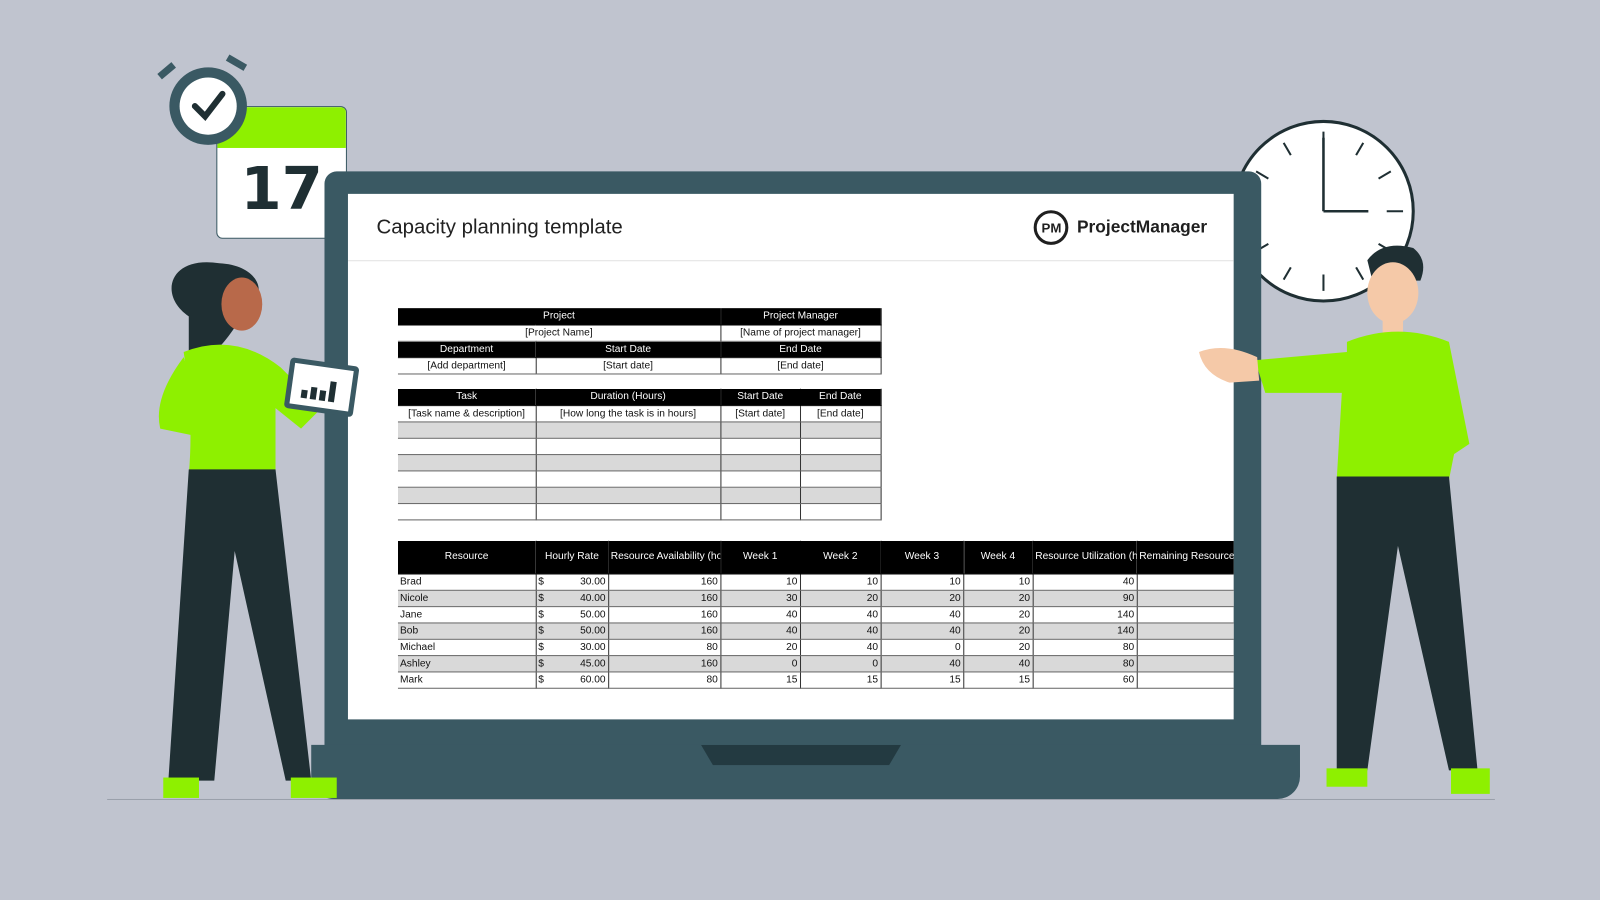 This screenshot has width=1600, height=900. What do you see at coordinates (922, 598) in the screenshot?
I see `w3-cell: 20` at bounding box center [922, 598].